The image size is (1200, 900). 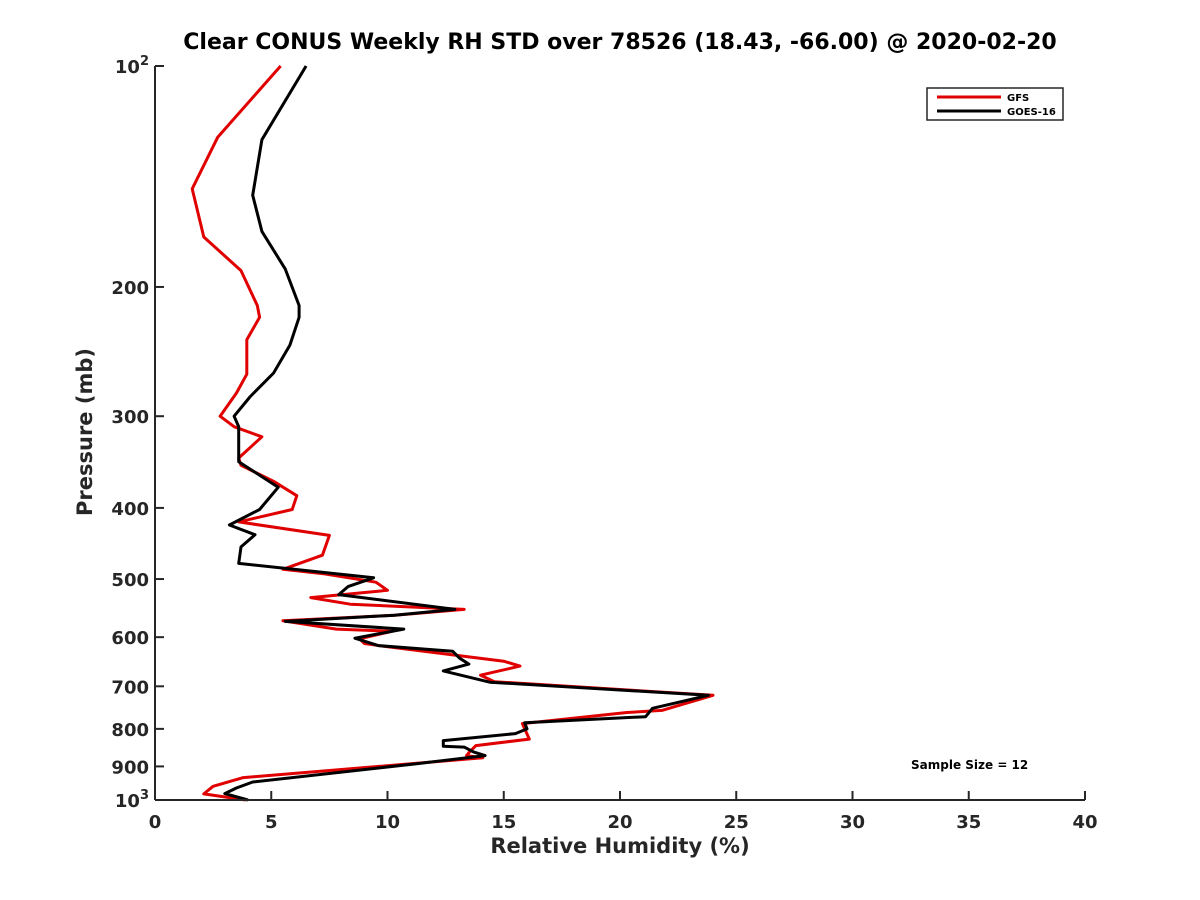 I want to click on y-axis-label: Pressure (mb), so click(x=85, y=432).